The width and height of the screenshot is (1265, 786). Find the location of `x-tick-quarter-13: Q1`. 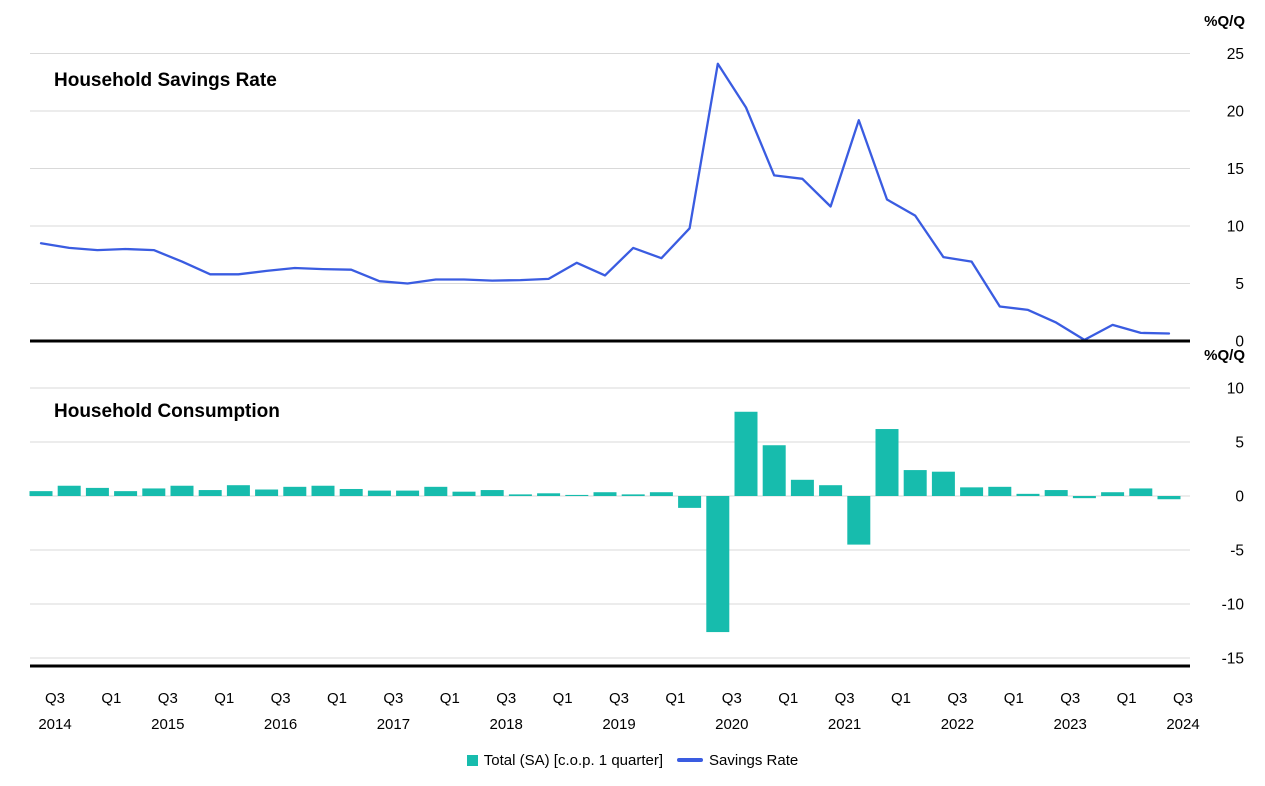

x-tick-quarter-13: Q1 is located at coordinates (788, 698).